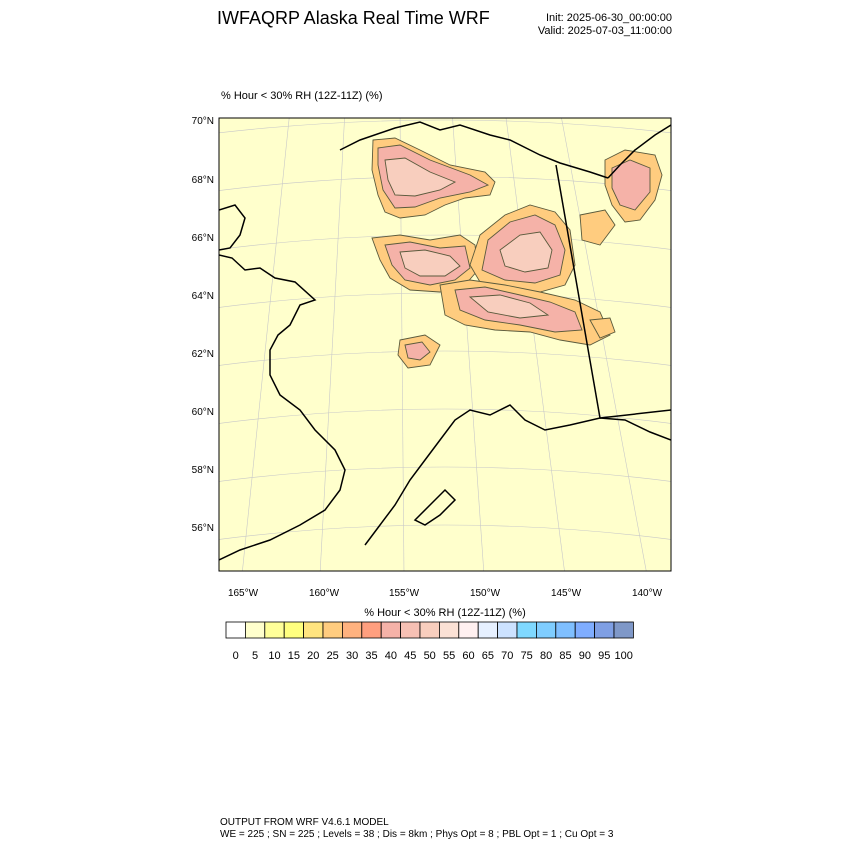 The image size is (850, 850). What do you see at coordinates (371, 656) in the screenshot?
I see `colorbar-label: 35` at bounding box center [371, 656].